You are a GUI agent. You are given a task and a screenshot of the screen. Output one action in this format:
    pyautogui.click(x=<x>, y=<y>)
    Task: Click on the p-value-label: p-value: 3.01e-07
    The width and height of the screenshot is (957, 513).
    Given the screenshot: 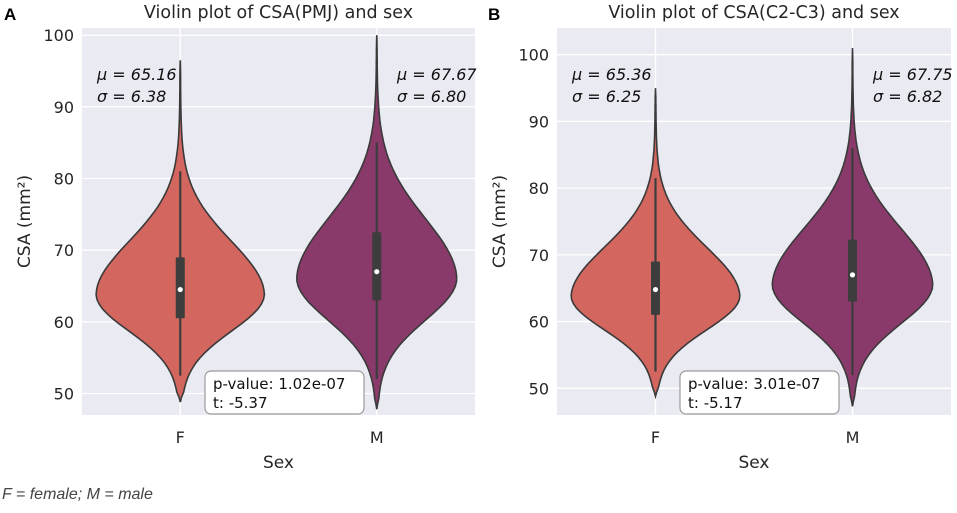 What is the action you would take?
    pyautogui.click(x=754, y=384)
    